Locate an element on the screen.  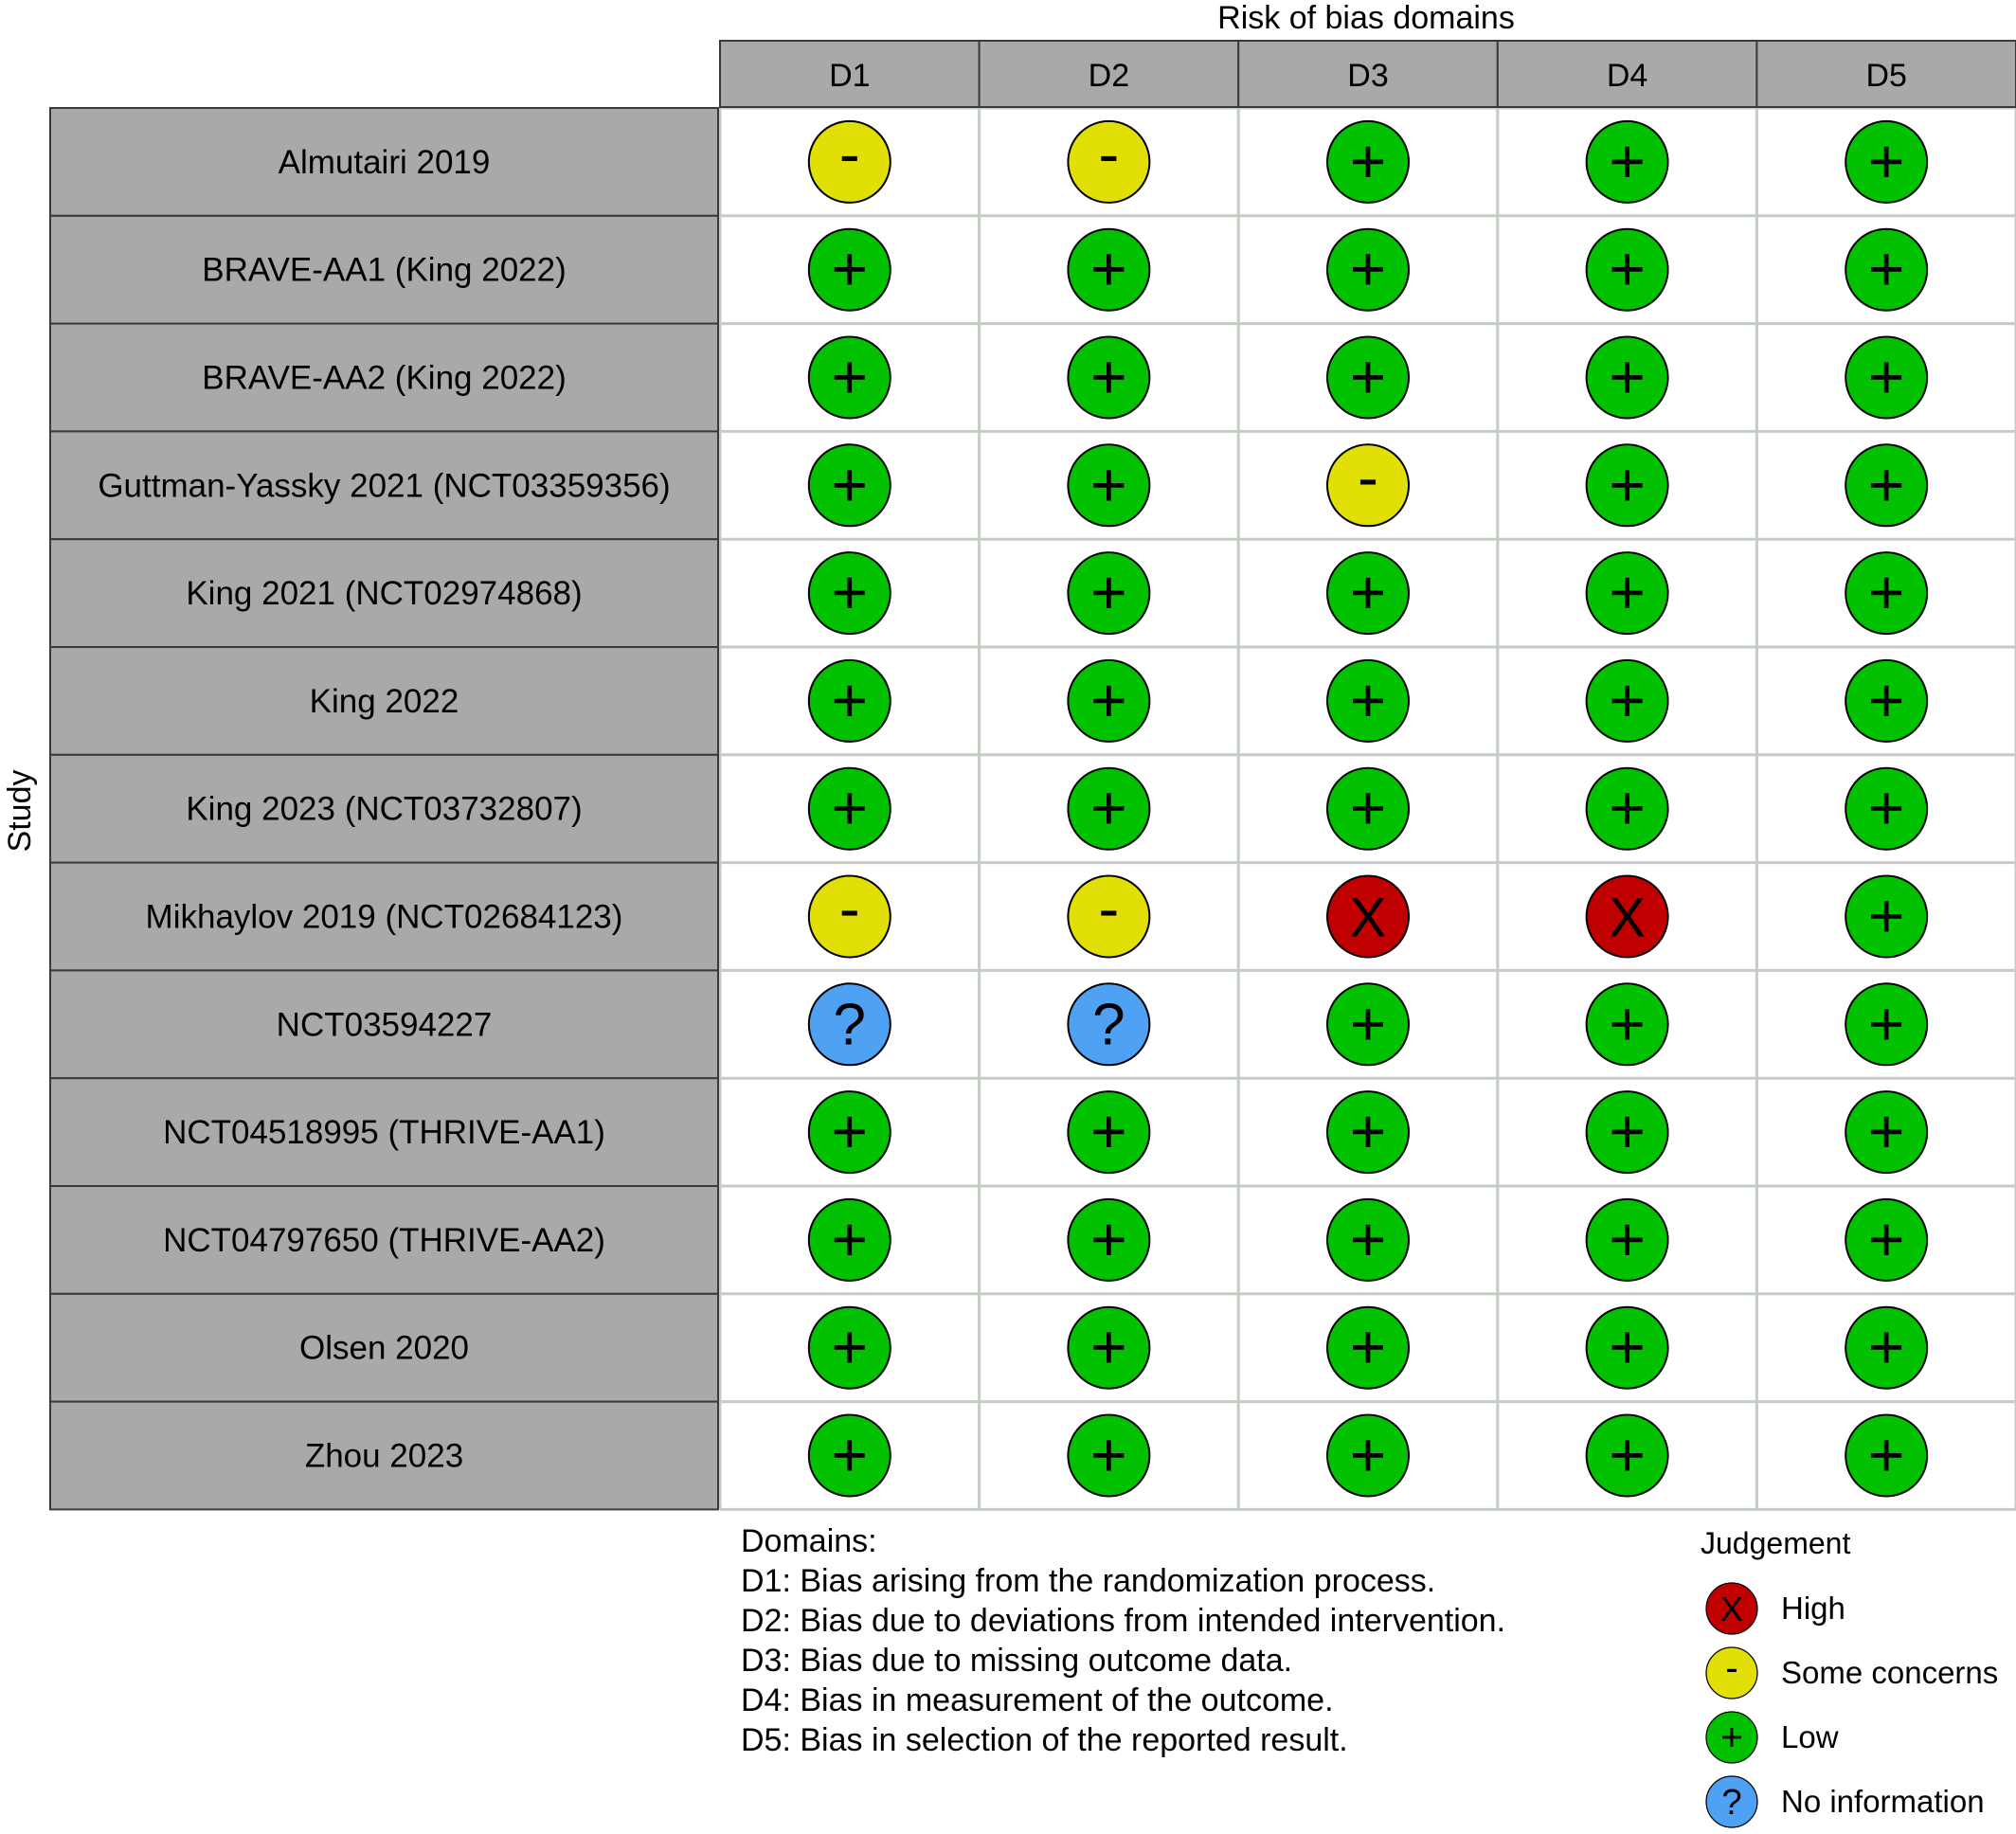
legend-item-high: X High is located at coordinates (1775, 1608).